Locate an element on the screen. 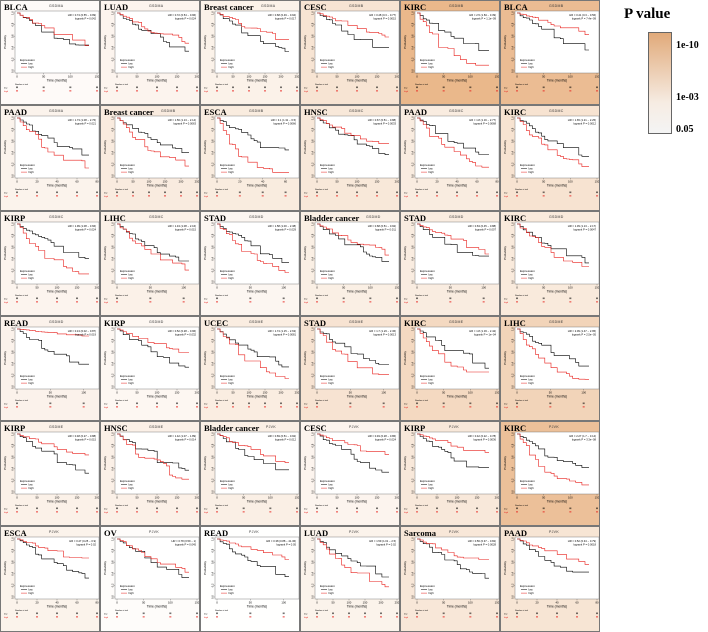 This screenshot has width=708, height=632. x-tick-label: 150 is located at coordinates (377, 77).